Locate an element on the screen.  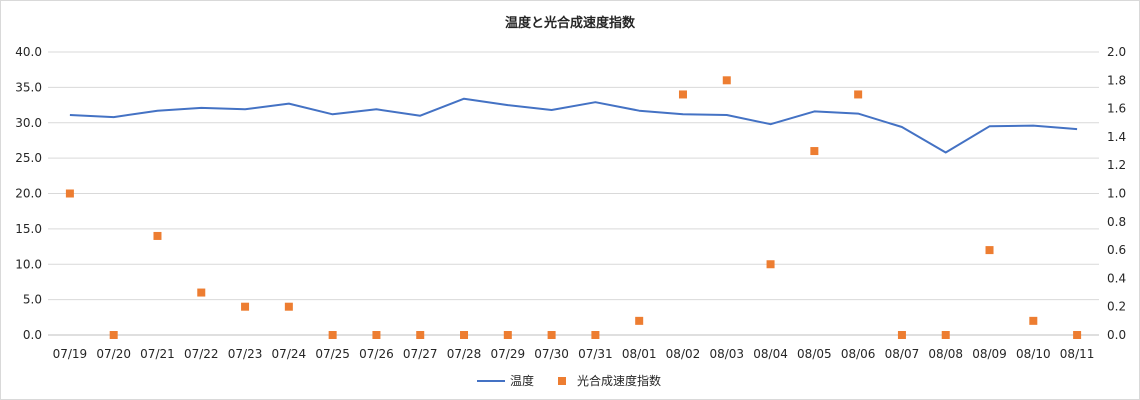
left-tick-label: 35.0 is located at coordinates (28, 87).